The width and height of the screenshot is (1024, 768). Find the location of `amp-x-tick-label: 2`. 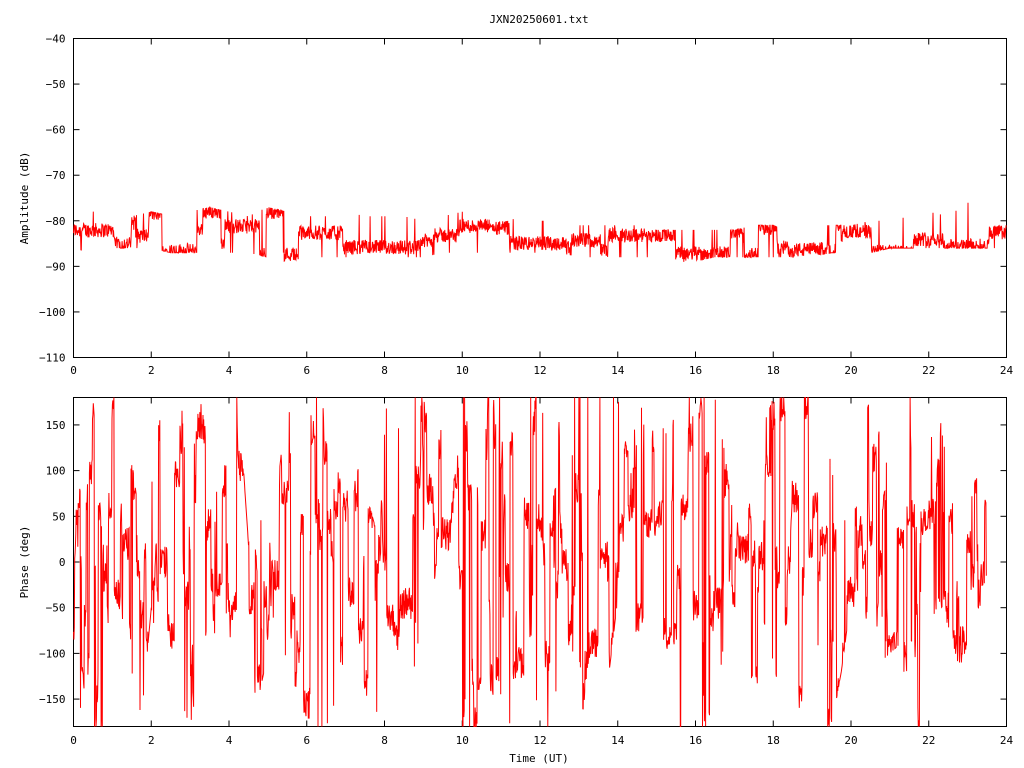

amp-x-tick-label: 2 is located at coordinates (151, 370).